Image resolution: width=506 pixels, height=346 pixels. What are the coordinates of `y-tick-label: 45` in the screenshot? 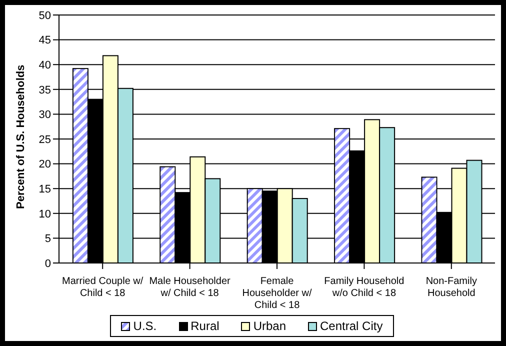 It's located at (44, 40).